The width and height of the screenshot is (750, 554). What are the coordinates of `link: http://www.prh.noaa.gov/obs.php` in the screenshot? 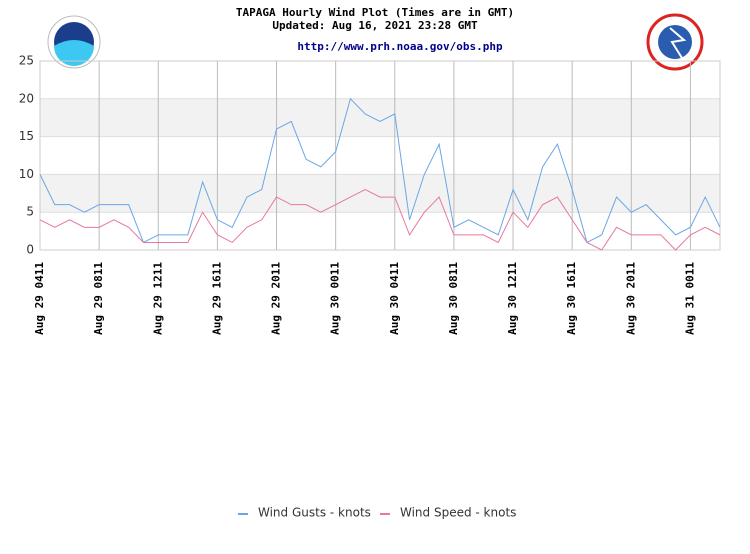 It's located at (400, 46).